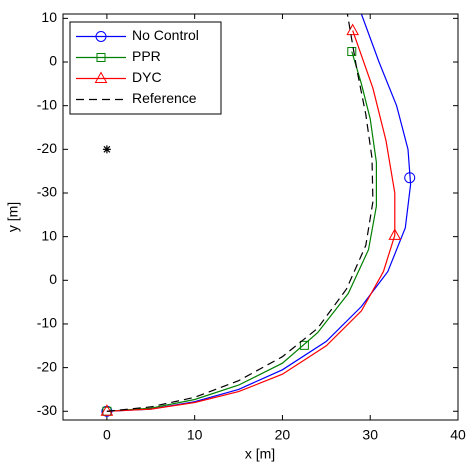  What do you see at coordinates (147, 77) in the screenshot?
I see `legend-label: DYC` at bounding box center [147, 77].